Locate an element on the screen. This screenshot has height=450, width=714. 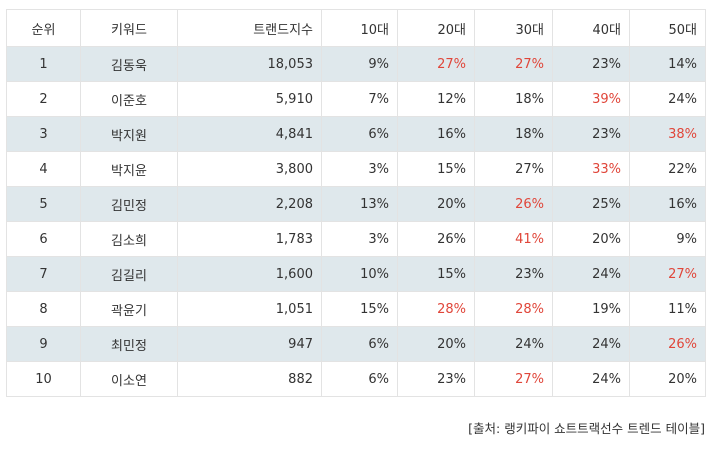
trend-index-cell: 882 is located at coordinates (249, 379).